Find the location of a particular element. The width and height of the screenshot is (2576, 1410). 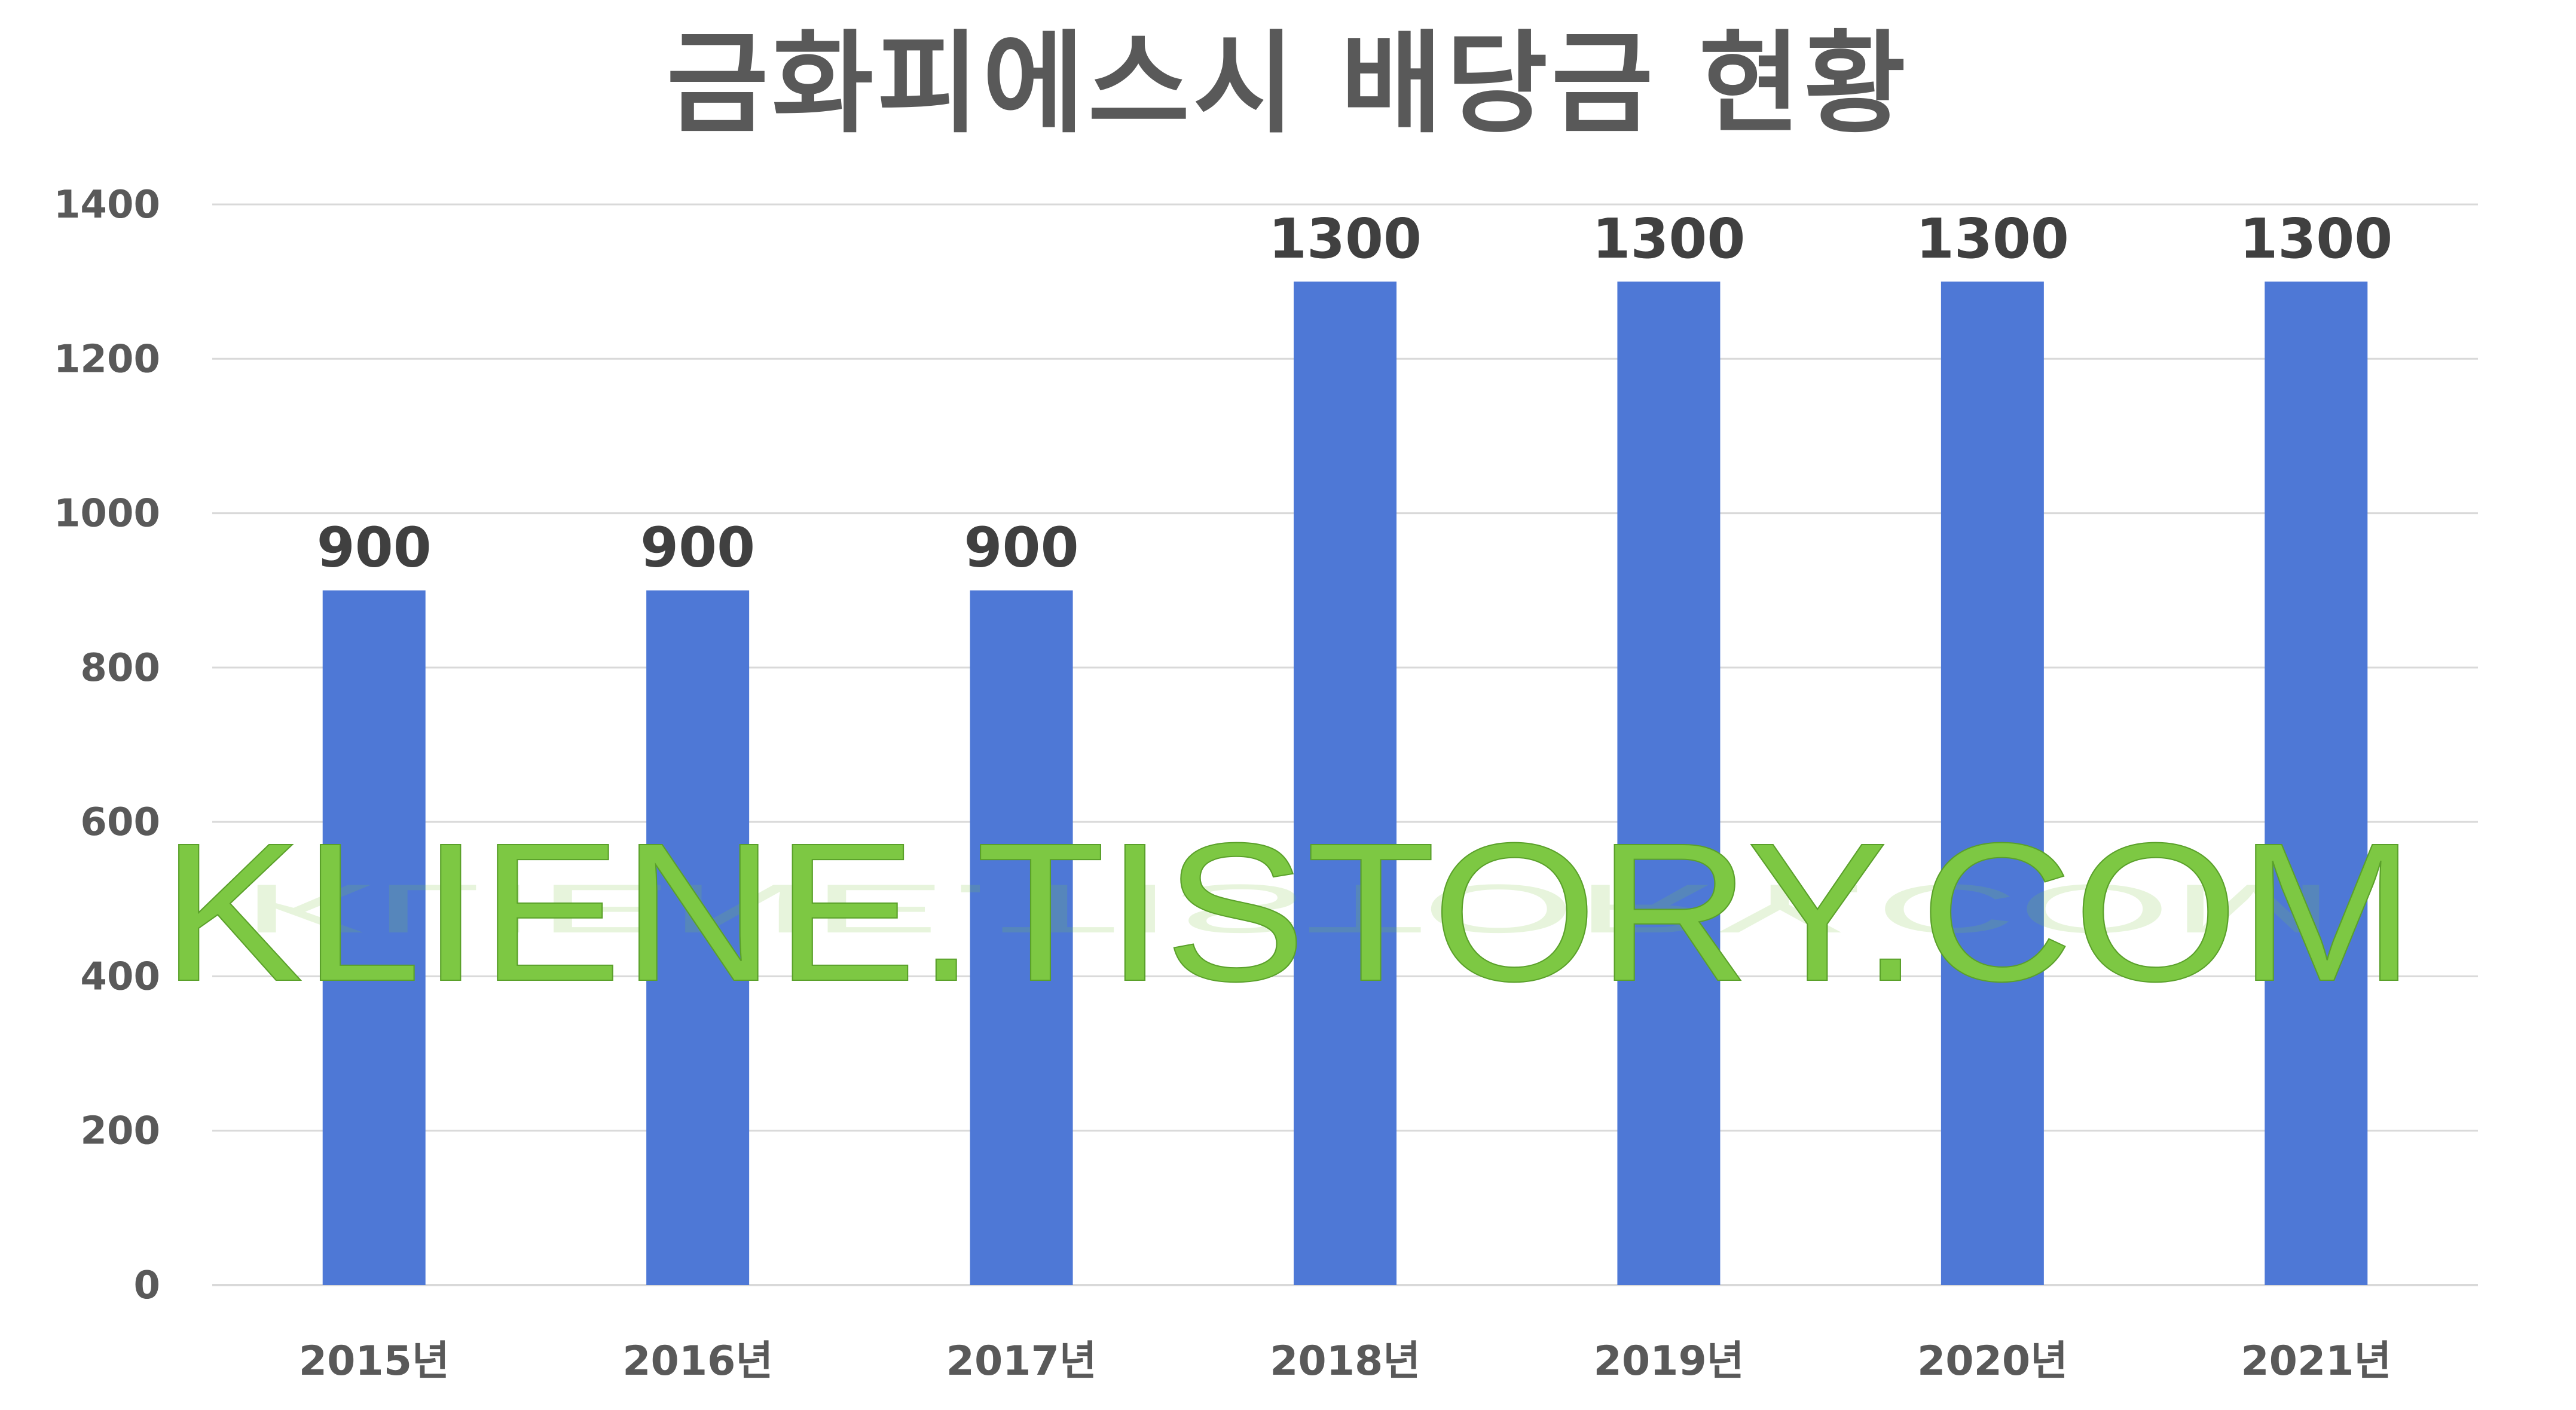

watermark-text: KLIENE.TISTORY.COM is located at coordinates (1288, 912).